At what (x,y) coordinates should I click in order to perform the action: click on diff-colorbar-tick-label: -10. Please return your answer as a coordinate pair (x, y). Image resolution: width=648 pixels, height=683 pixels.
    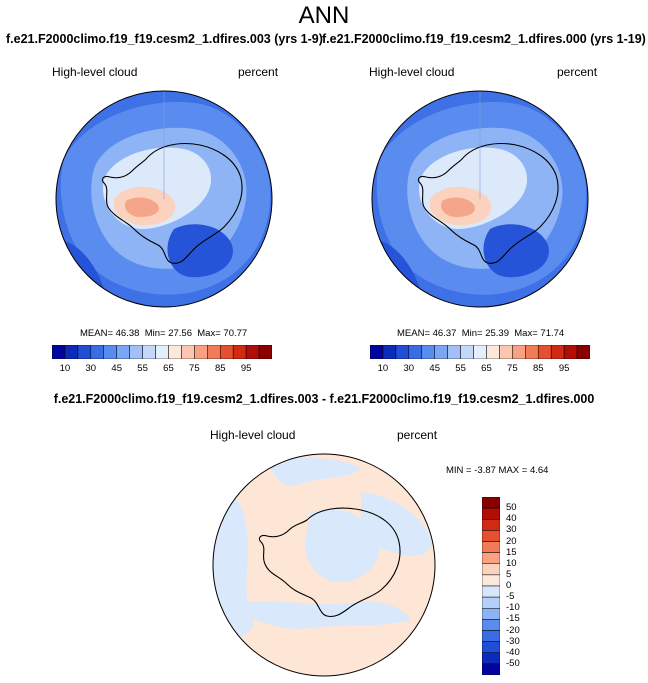
    Looking at the image, I should click on (513, 608).